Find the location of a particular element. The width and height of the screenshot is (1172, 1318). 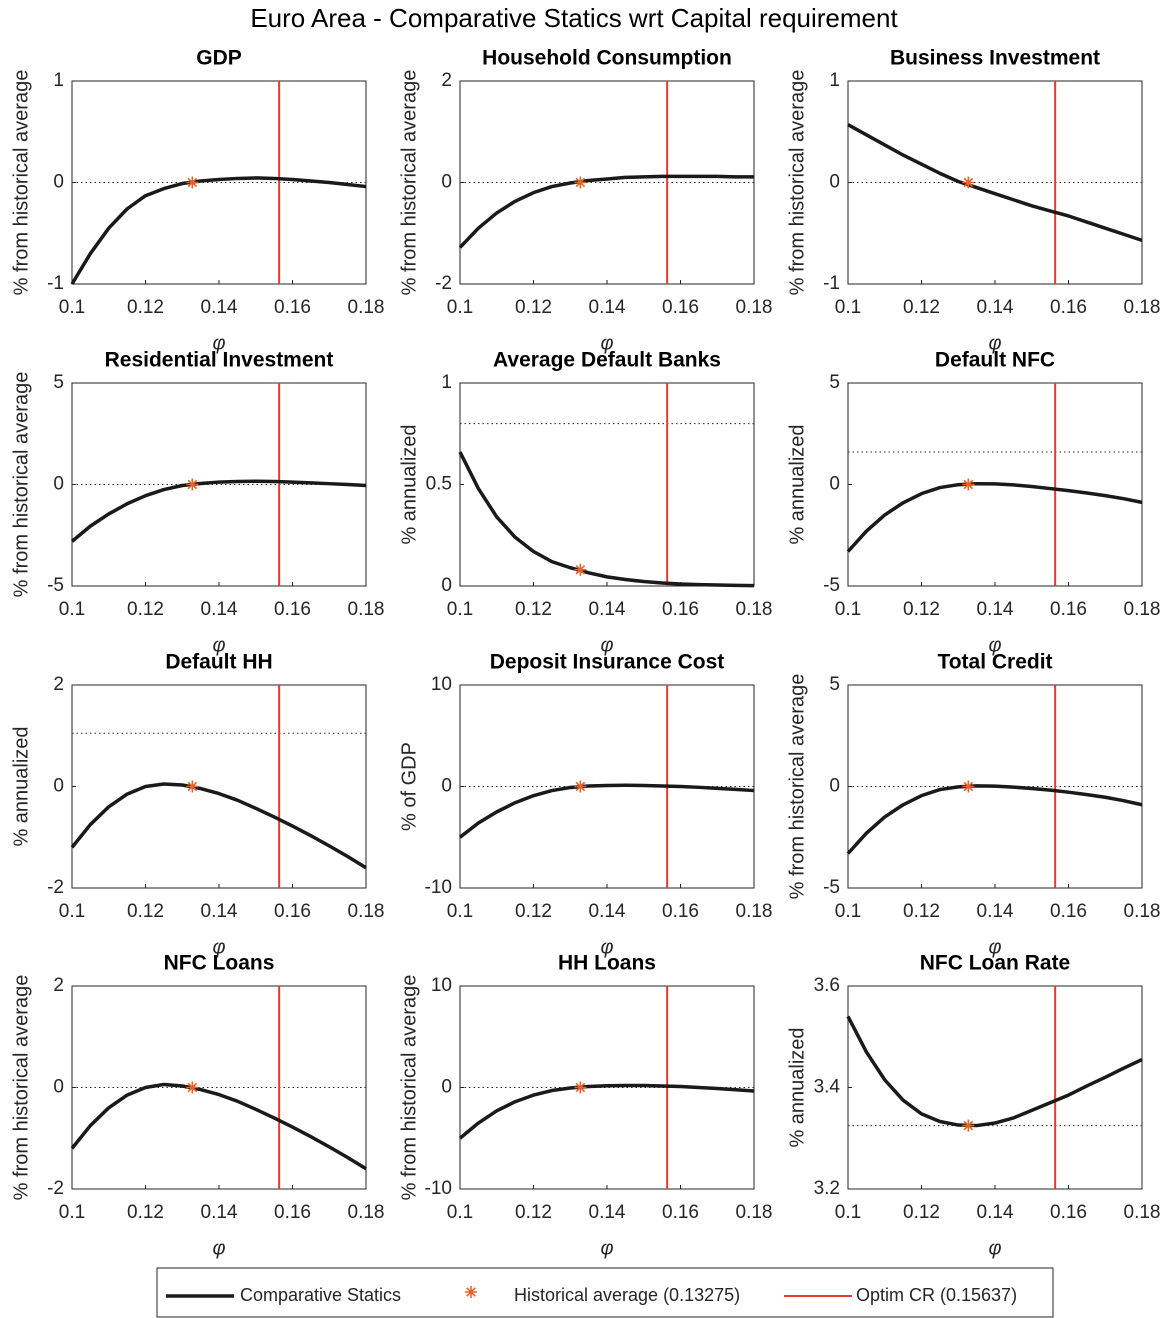

subplot-title: Default NFC is located at coordinates (995, 360).